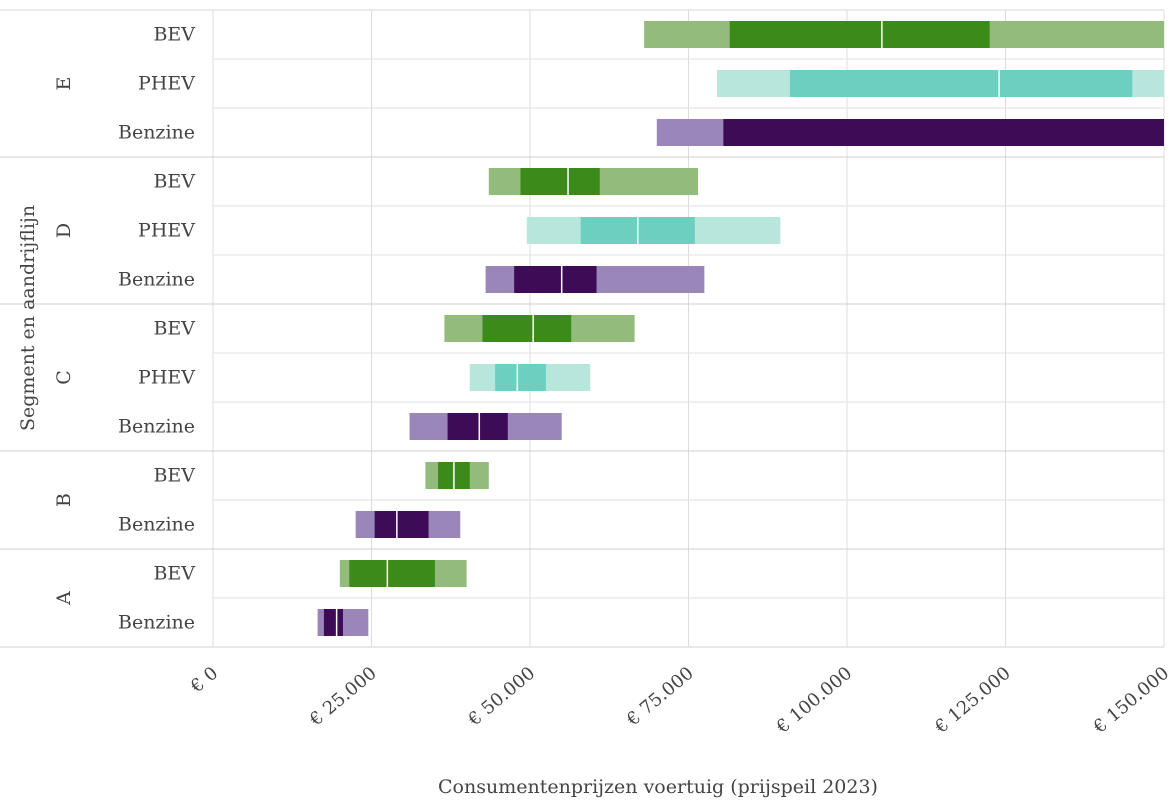 Image resolution: width=1173 pixels, height=805 pixels. I want to click on y-axis-title: Segment en aandrijflijn, so click(28, 318).